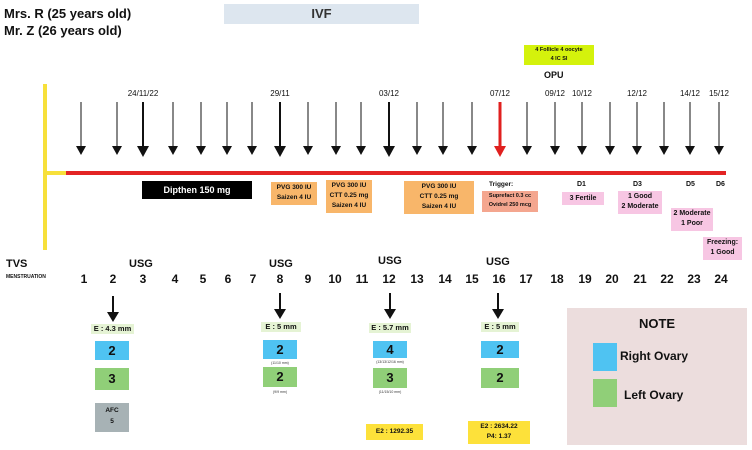 The width and height of the screenshot is (752, 450). I want to click on day-3-label: D3, so click(637, 184).